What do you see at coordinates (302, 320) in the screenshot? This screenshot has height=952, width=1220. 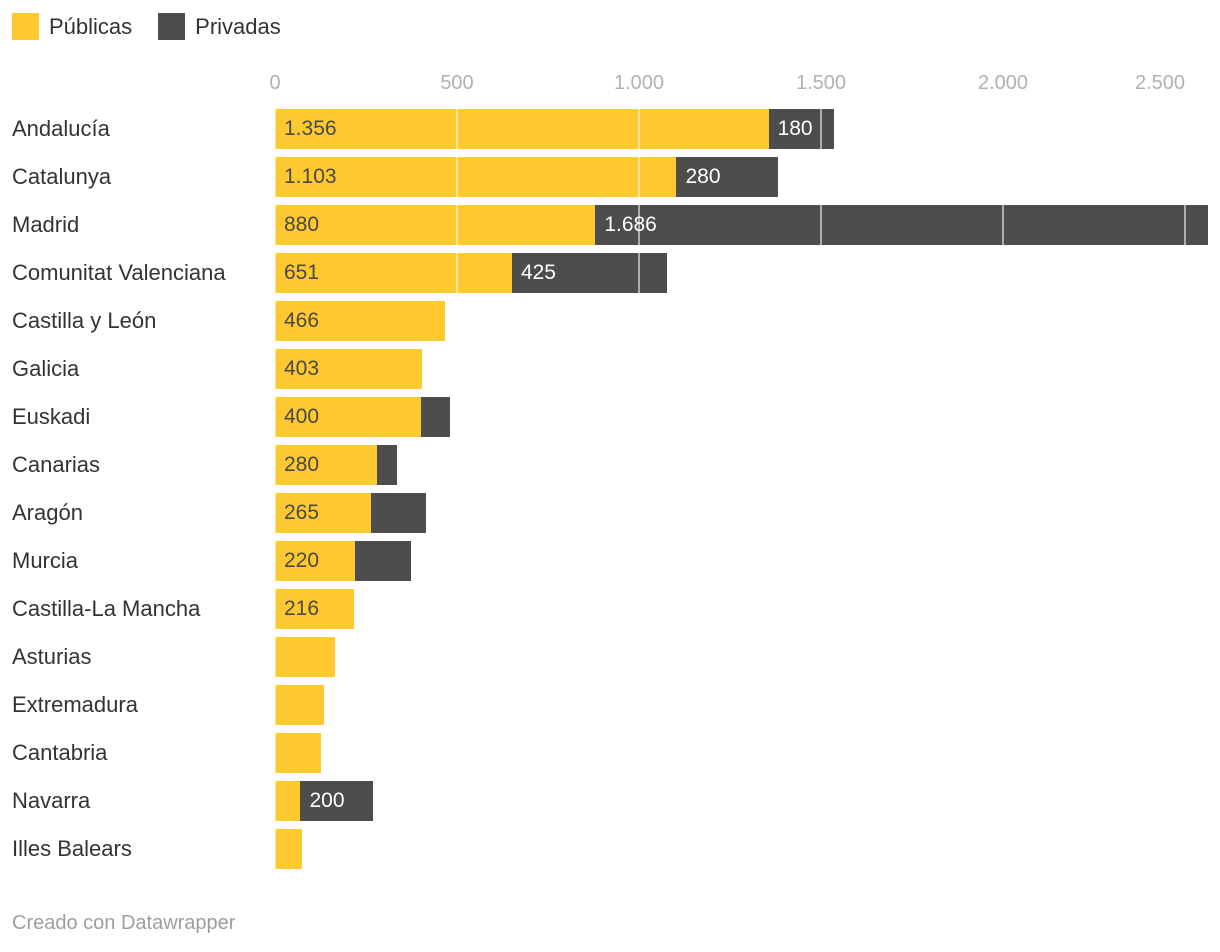 I see `bar-value-label: 466` at bounding box center [302, 320].